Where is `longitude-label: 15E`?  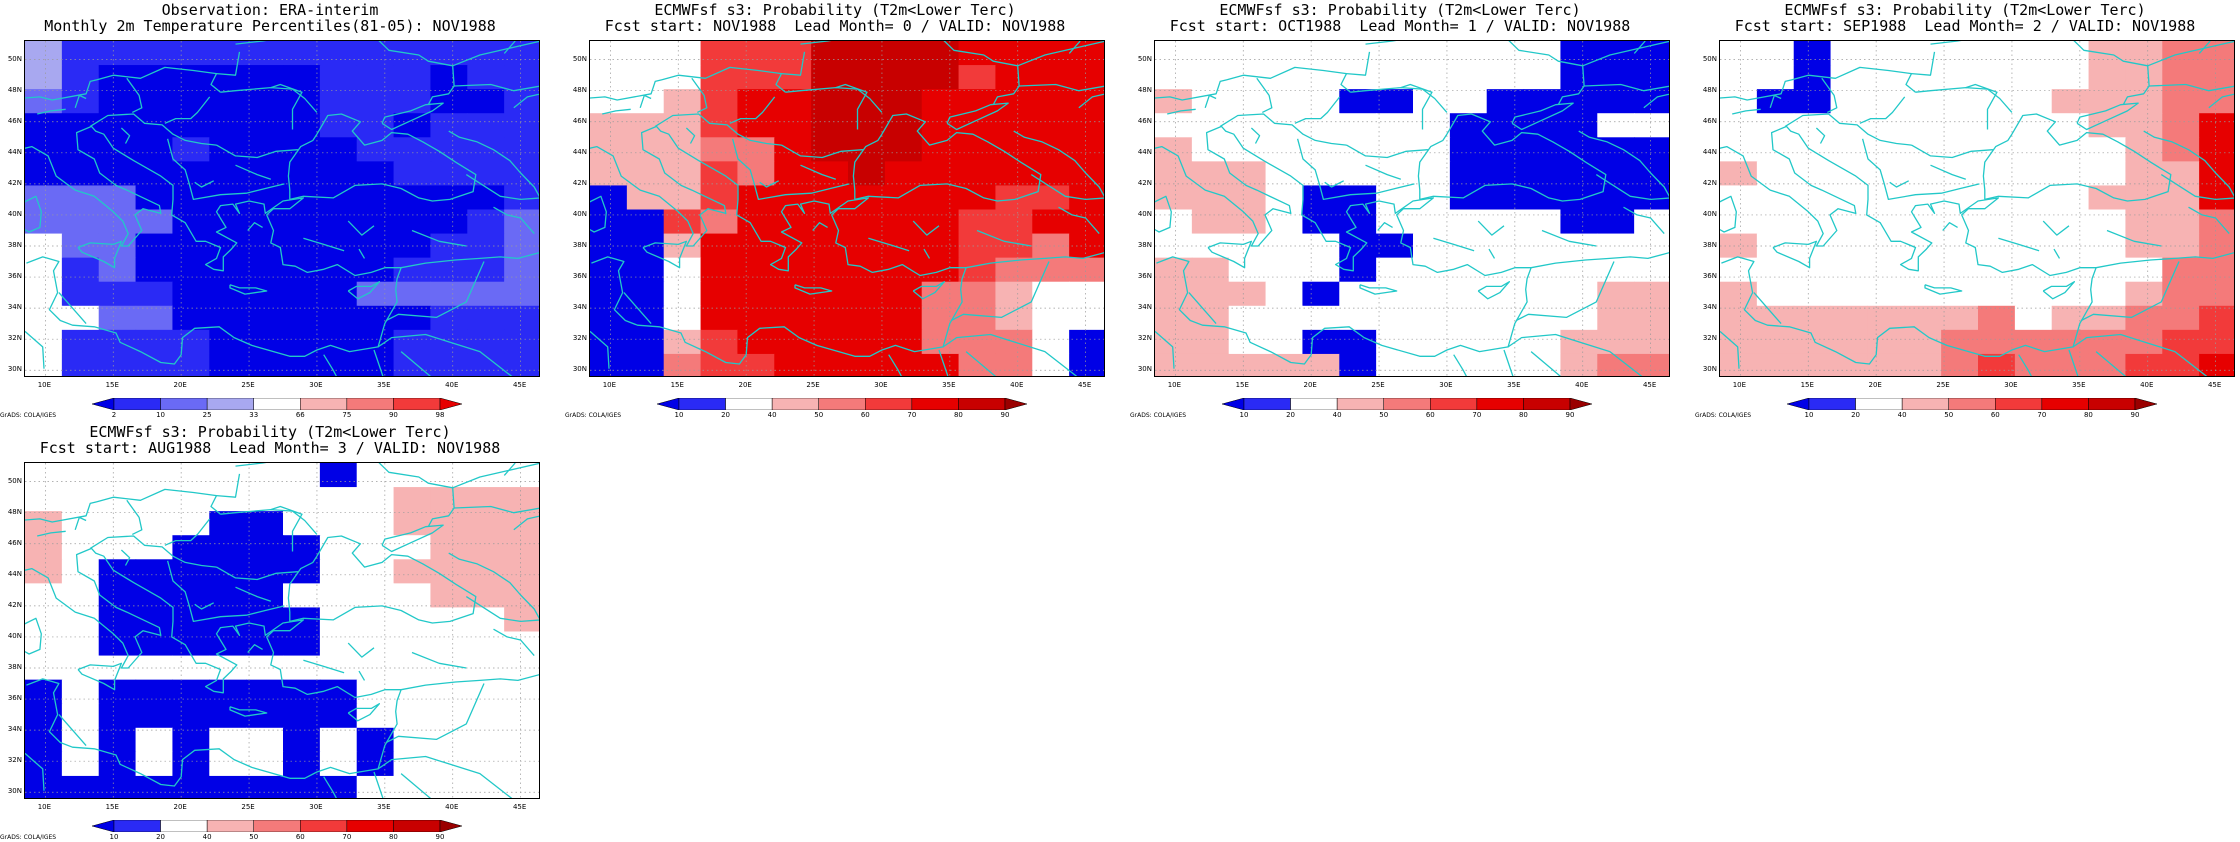
longitude-label: 15E is located at coordinates (112, 385).